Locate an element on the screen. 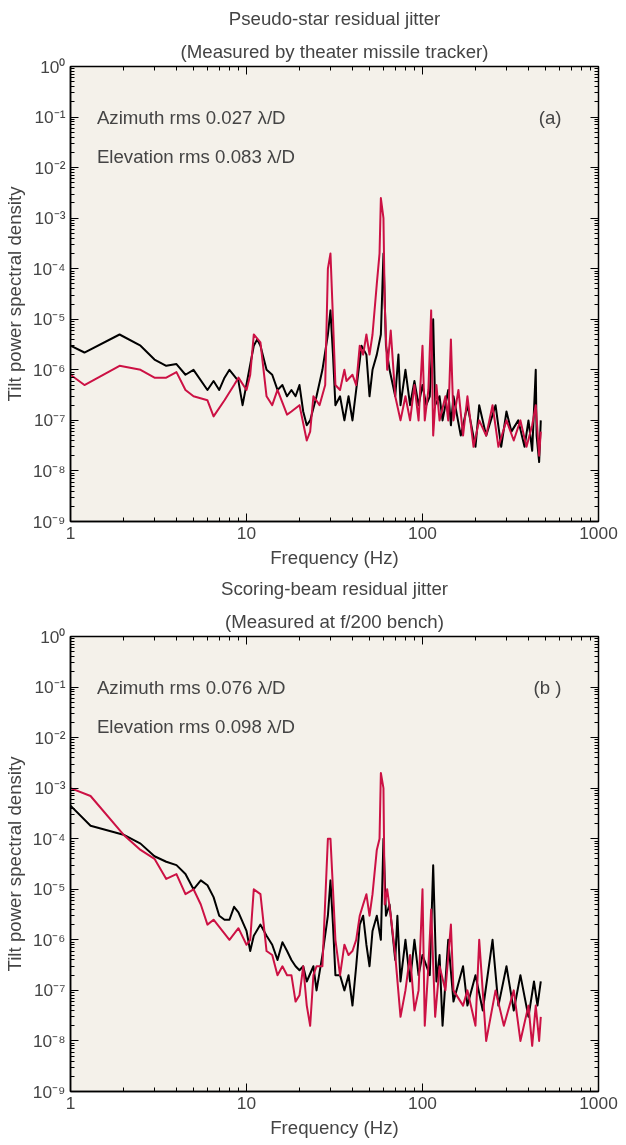 Image resolution: width=626 pixels, height=1145 pixels. annotation: Azimuth rms 0.076 λ/D is located at coordinates (191, 687).